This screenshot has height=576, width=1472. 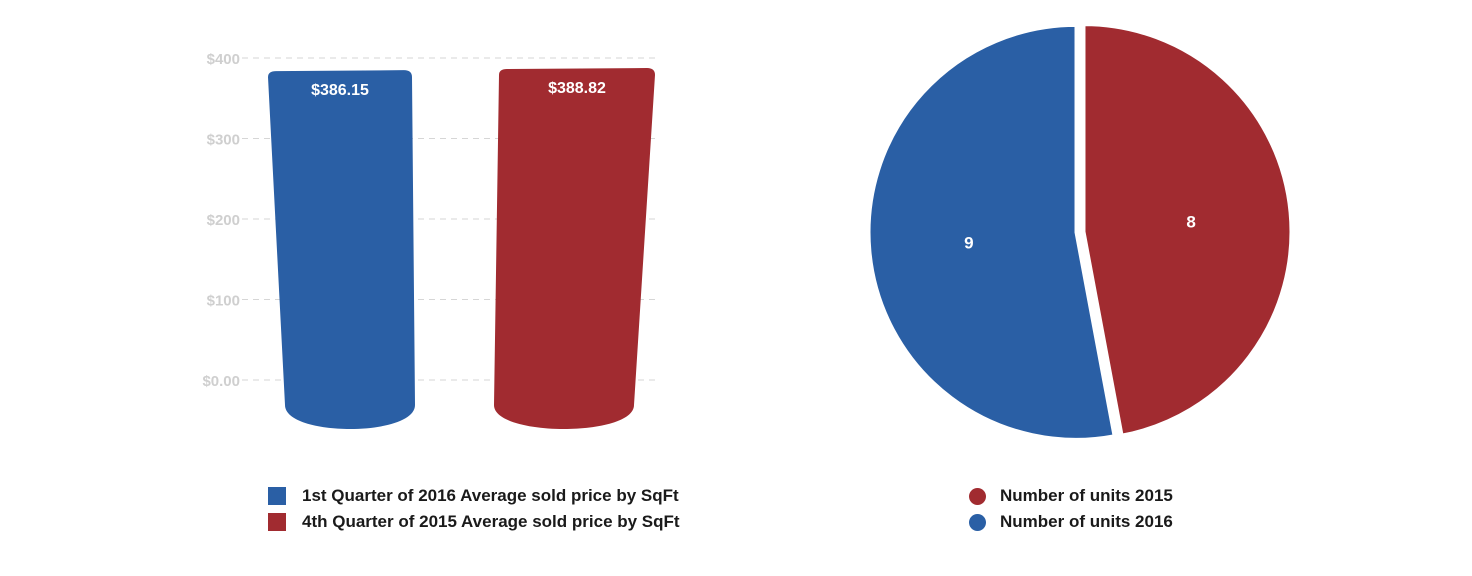 I want to click on pie-value-labels: 89, so click(x=1080, y=233).